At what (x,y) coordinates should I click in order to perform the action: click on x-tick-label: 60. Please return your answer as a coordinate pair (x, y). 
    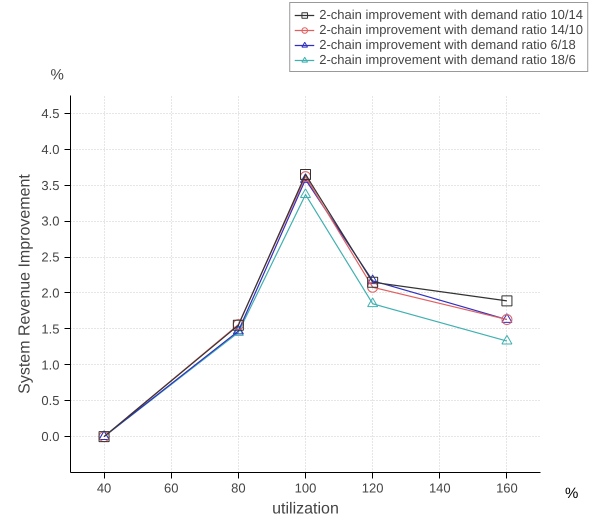
    Looking at the image, I should click on (171, 488).